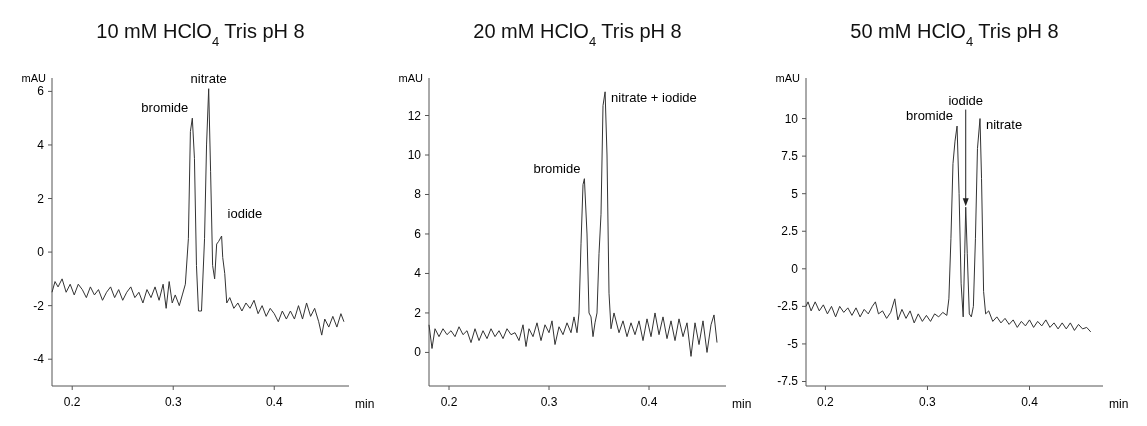 This screenshot has height=426, width=1147. What do you see at coordinates (790, 156) in the screenshot?
I see `y-tick-label: 7.5` at bounding box center [790, 156].